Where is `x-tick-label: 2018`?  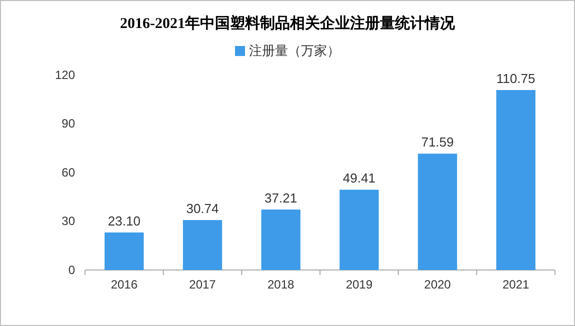 x-tick-label: 2018 is located at coordinates (281, 285).